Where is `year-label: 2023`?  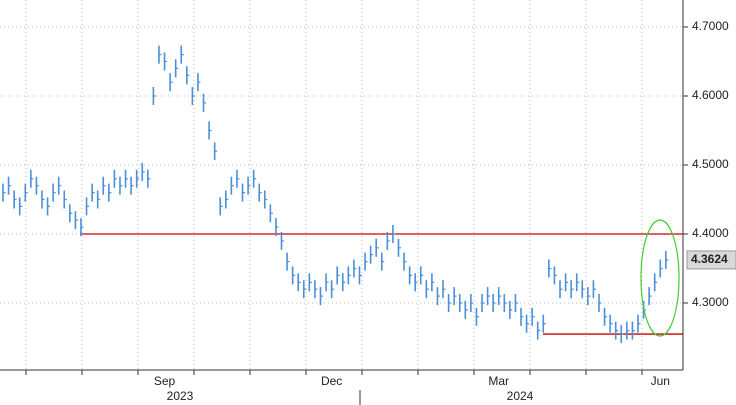 year-label: 2023 is located at coordinates (180, 396).